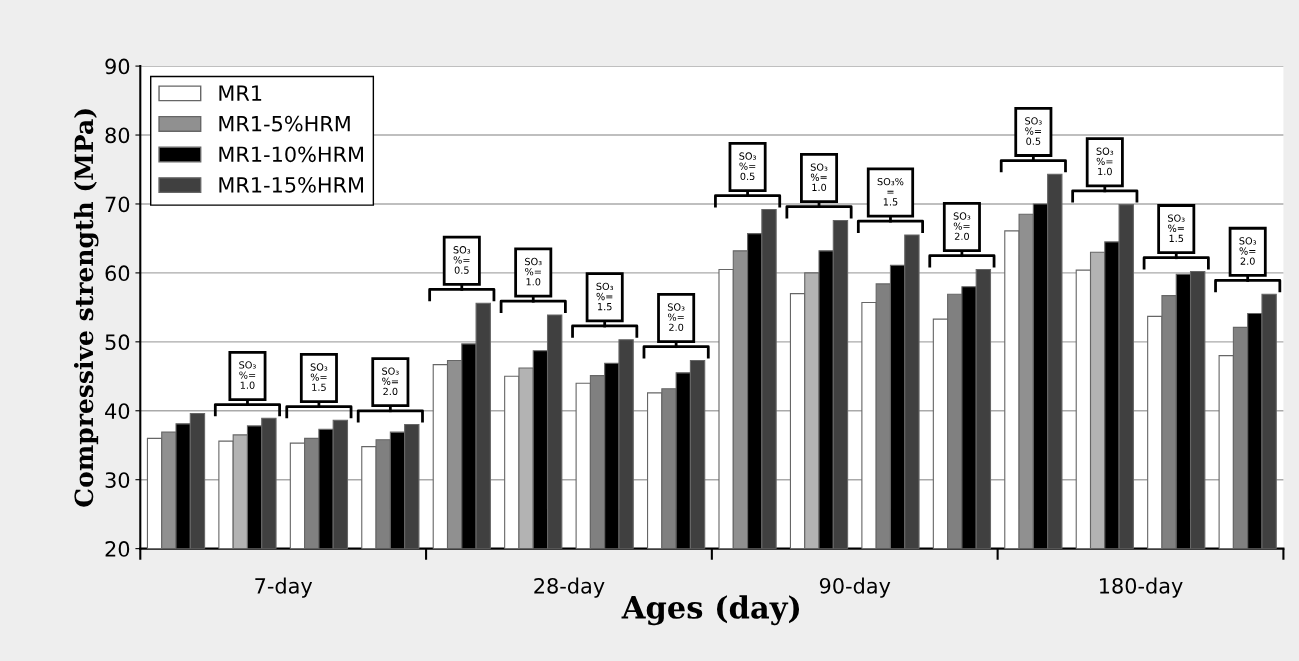 This screenshot has height=661, width=1299. What do you see at coordinates (569, 587) in the screenshot?
I see `text: 28-day` at bounding box center [569, 587].